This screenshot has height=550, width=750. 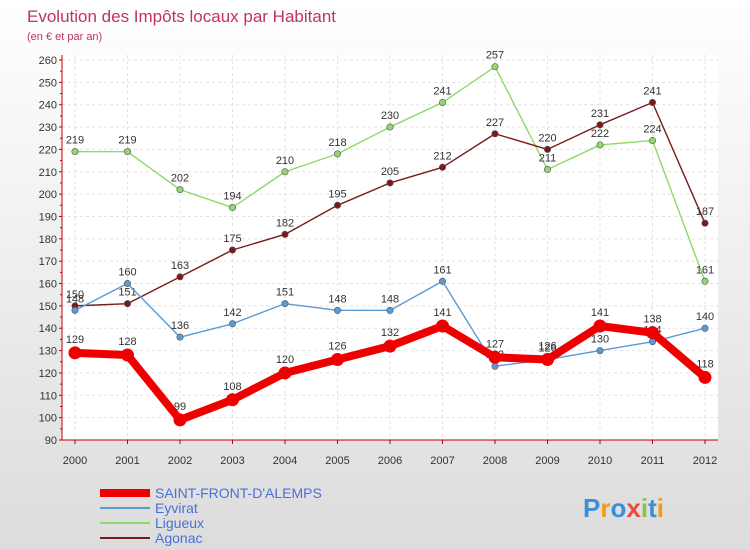 I want to click on y-tick-label: 240, so click(x=48, y=106).